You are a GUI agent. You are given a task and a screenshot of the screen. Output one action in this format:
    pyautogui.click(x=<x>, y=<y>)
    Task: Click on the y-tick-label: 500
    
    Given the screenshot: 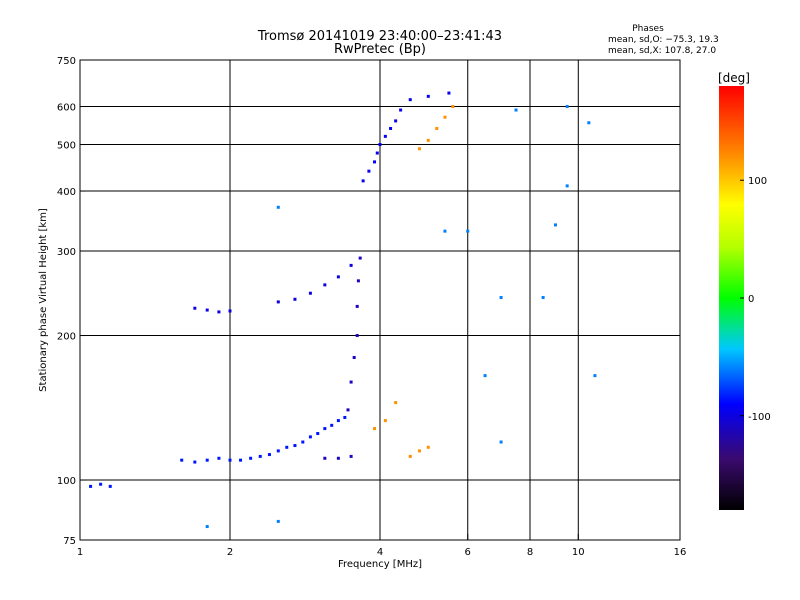 What is the action you would take?
    pyautogui.click(x=66, y=146)
    